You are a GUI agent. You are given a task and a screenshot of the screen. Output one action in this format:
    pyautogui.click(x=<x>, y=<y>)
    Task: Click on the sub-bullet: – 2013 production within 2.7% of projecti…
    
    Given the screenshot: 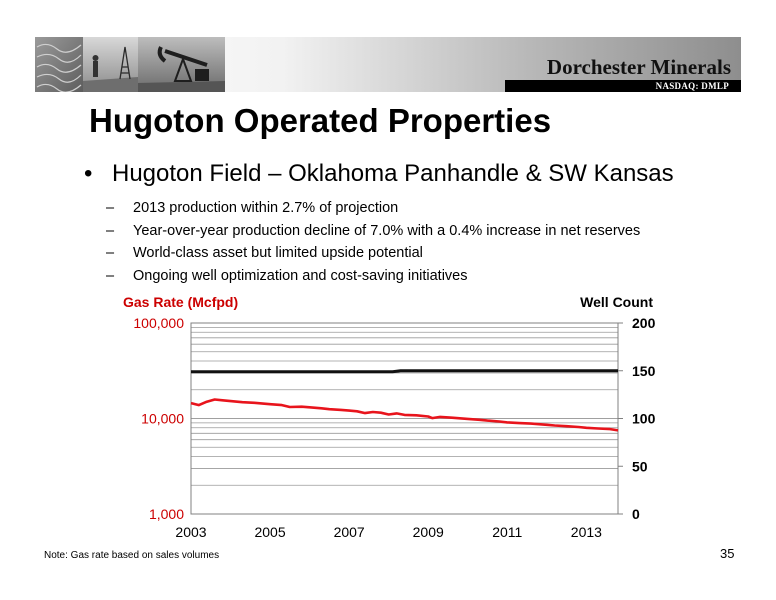 What is the action you would take?
    pyautogui.click(x=373, y=211)
    